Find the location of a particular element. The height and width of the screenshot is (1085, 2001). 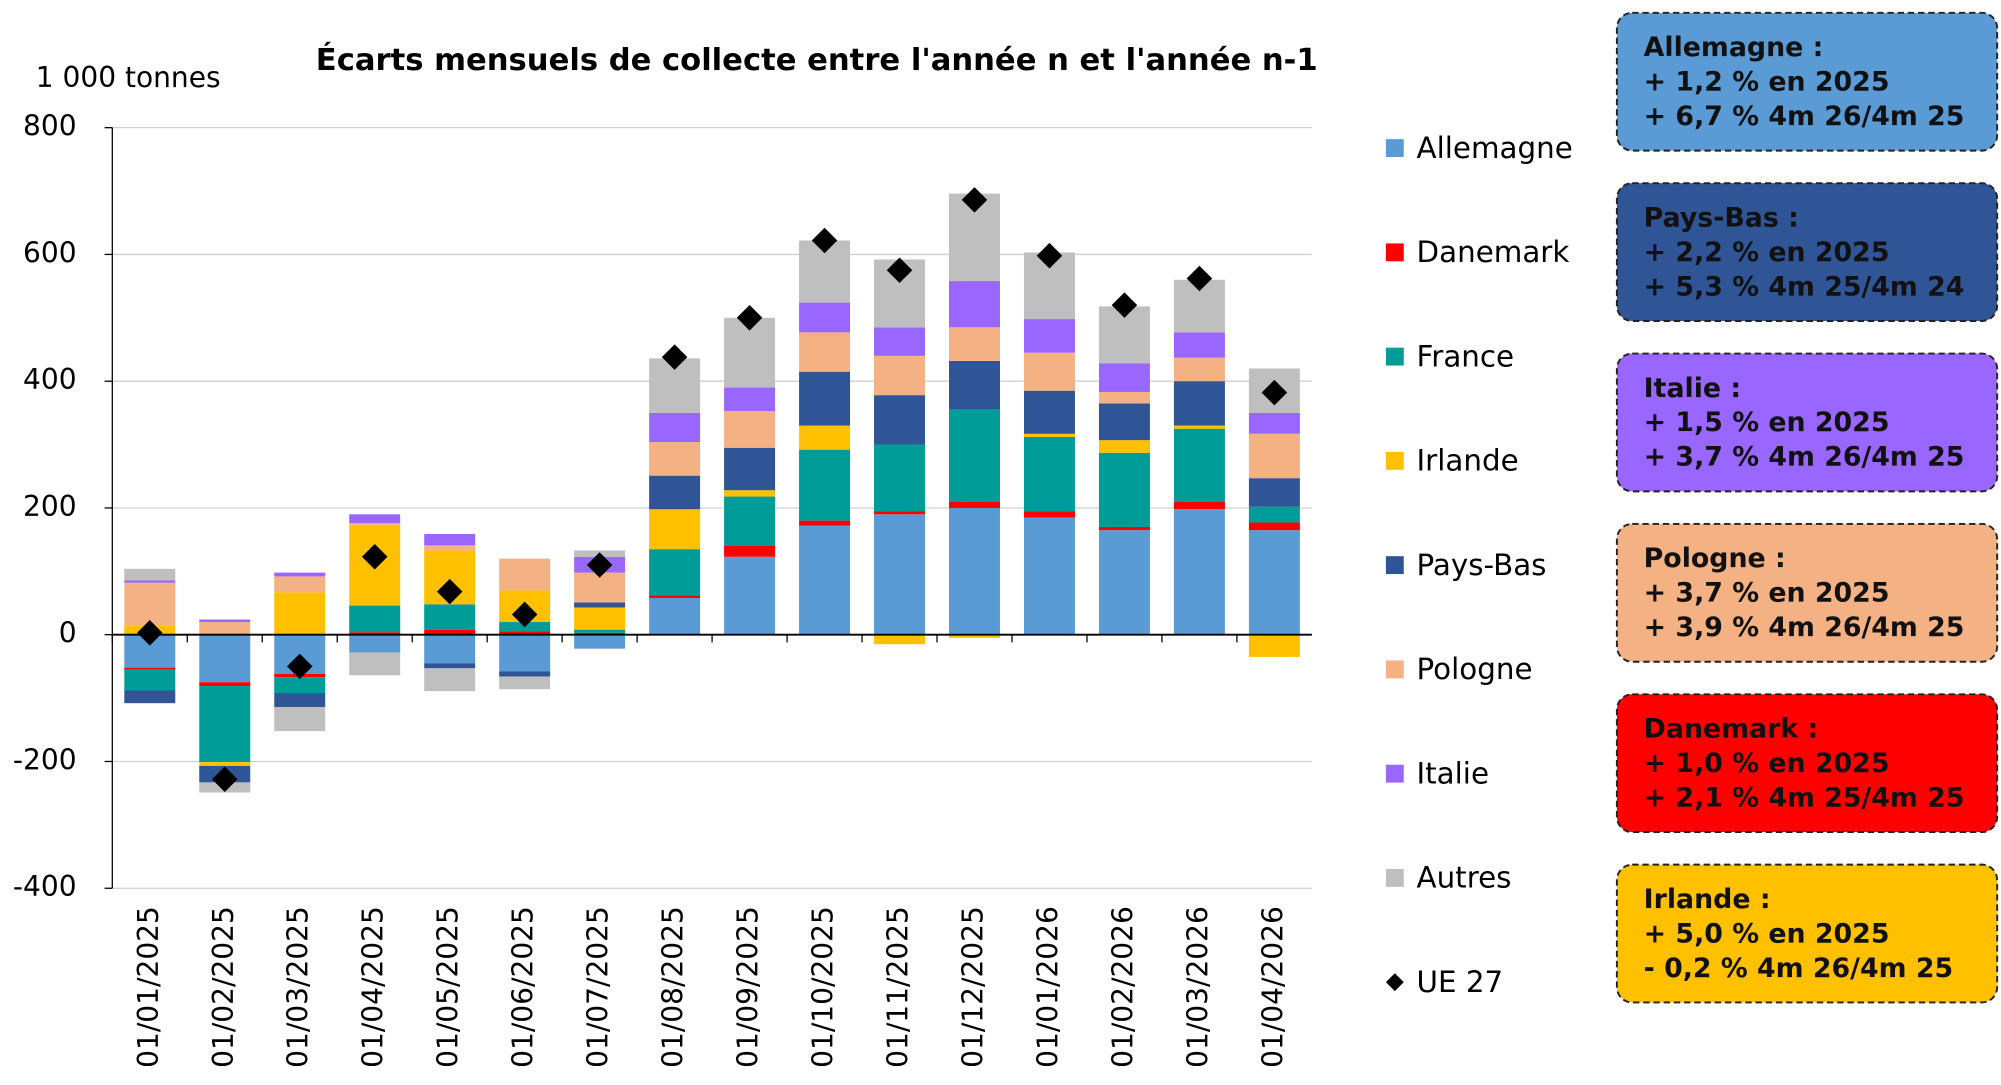

y-tick-label: -400 is located at coordinates (45, 886).